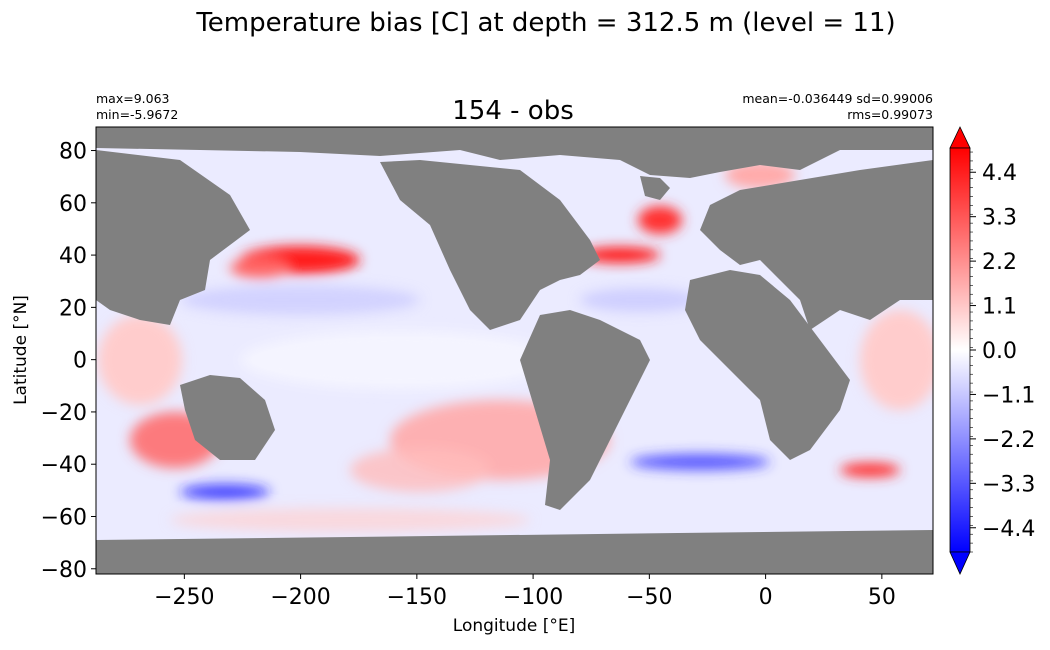 The image size is (1050, 650). Describe the element at coordinates (64, 413) in the screenshot. I see `y-tick-label: −20` at that location.